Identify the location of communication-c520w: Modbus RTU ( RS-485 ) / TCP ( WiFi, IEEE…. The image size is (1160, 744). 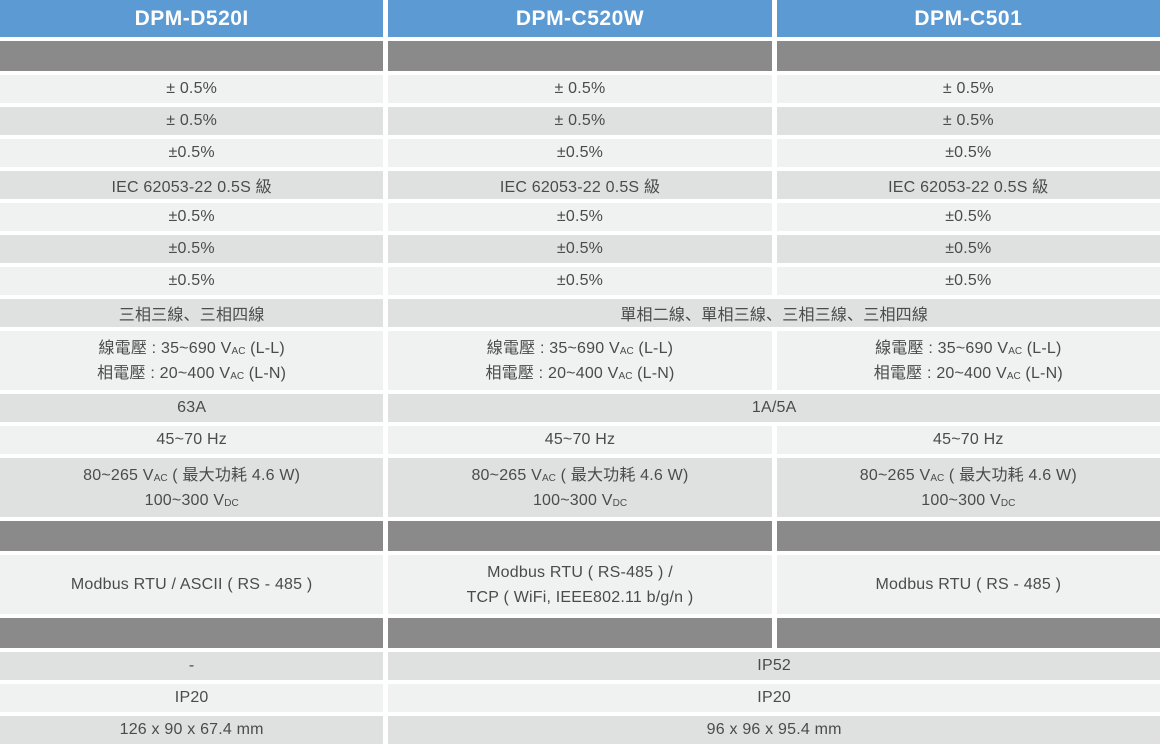
(580, 584).